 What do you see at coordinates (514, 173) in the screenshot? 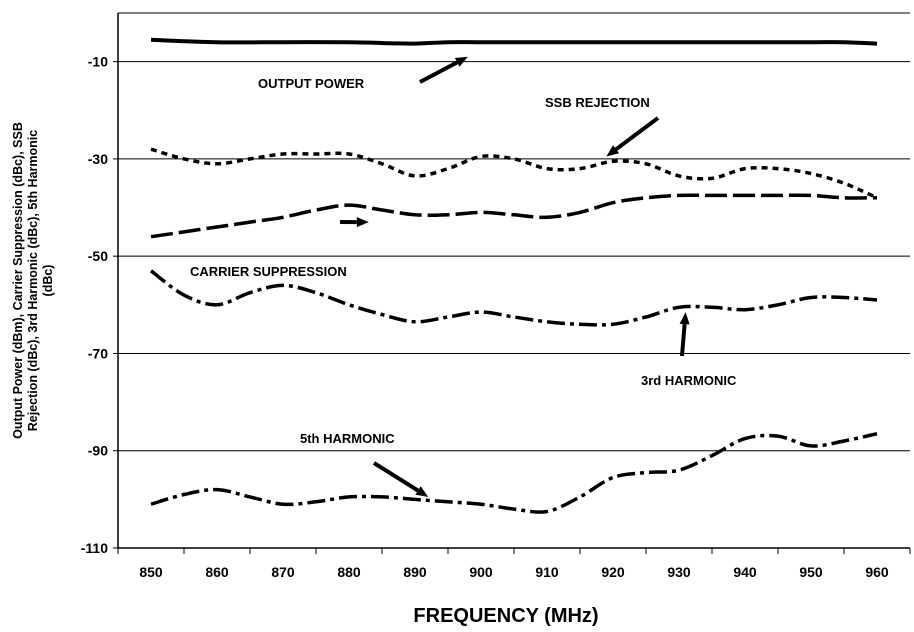
I see `series-line-ssb-rejection` at bounding box center [514, 173].